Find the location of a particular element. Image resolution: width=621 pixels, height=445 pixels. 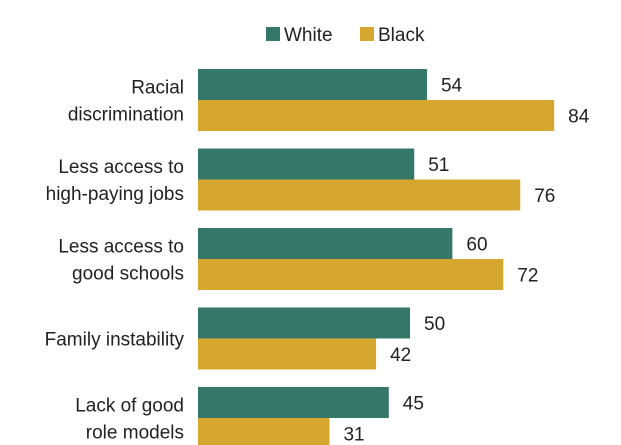

category-label: discrimination is located at coordinates (126, 115).